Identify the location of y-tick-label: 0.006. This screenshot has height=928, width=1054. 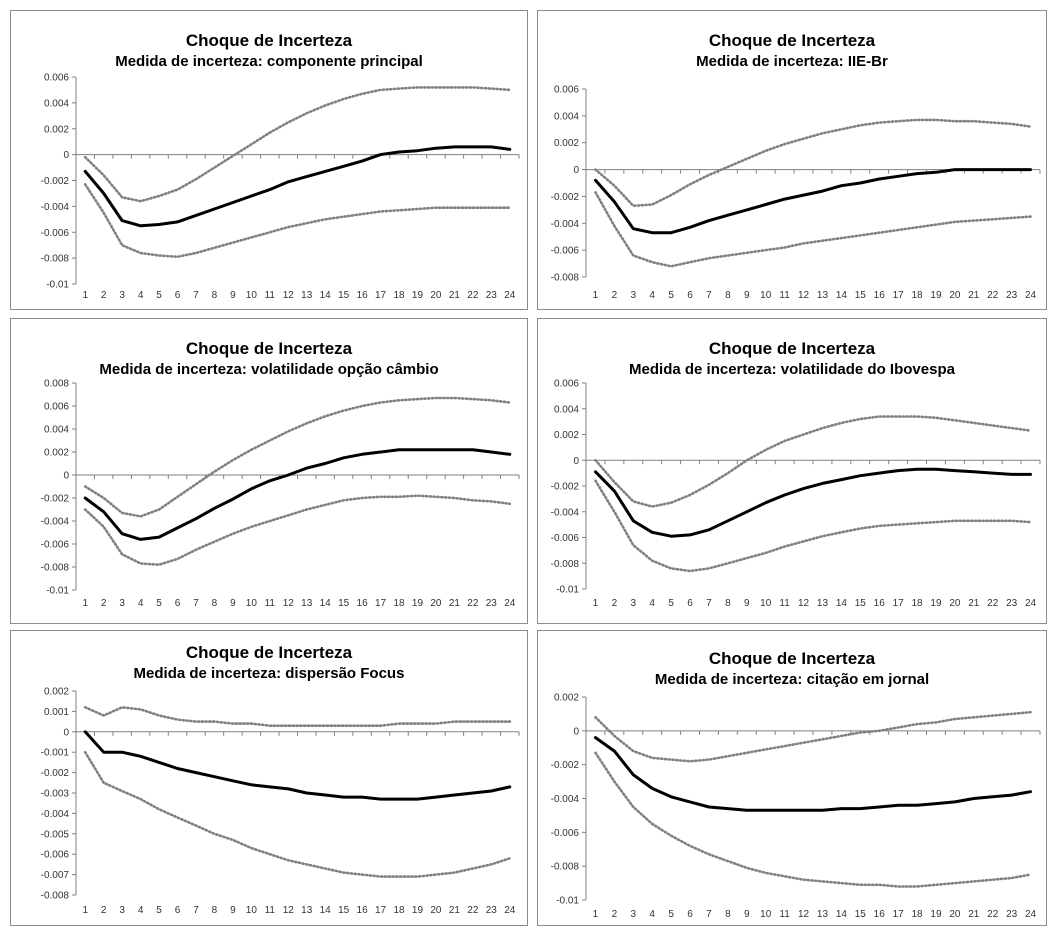
(56, 407).